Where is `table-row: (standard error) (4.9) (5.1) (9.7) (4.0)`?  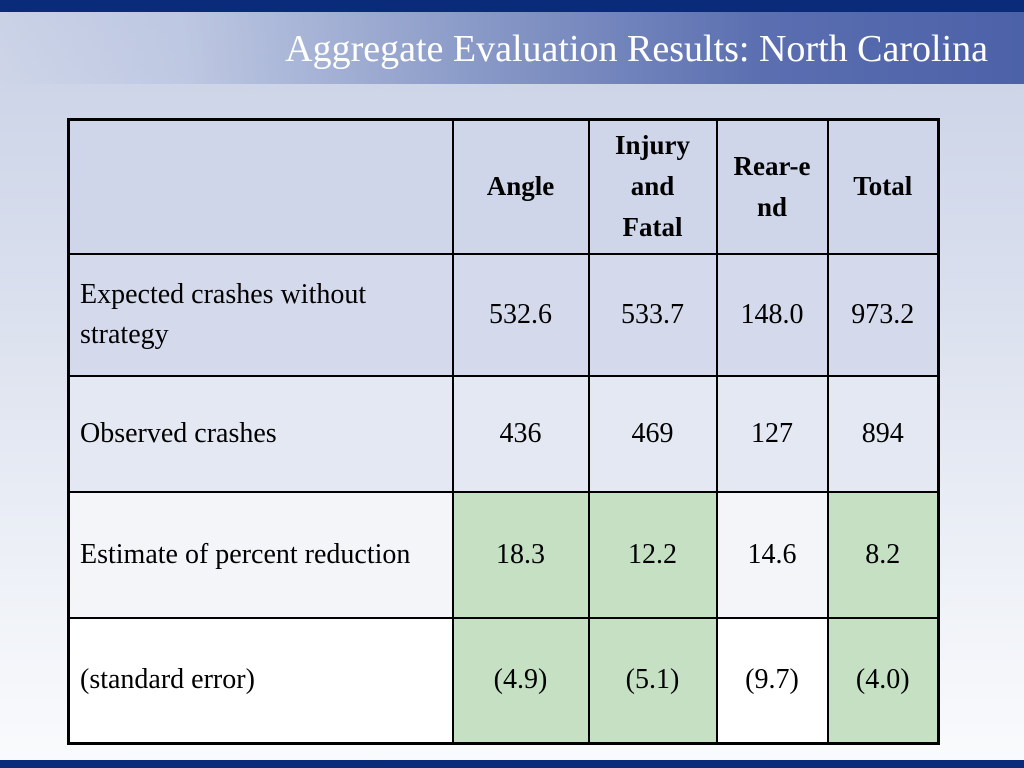
table-row: (standard error) (4.9) (5.1) (9.7) (4.0) is located at coordinates (503, 680).